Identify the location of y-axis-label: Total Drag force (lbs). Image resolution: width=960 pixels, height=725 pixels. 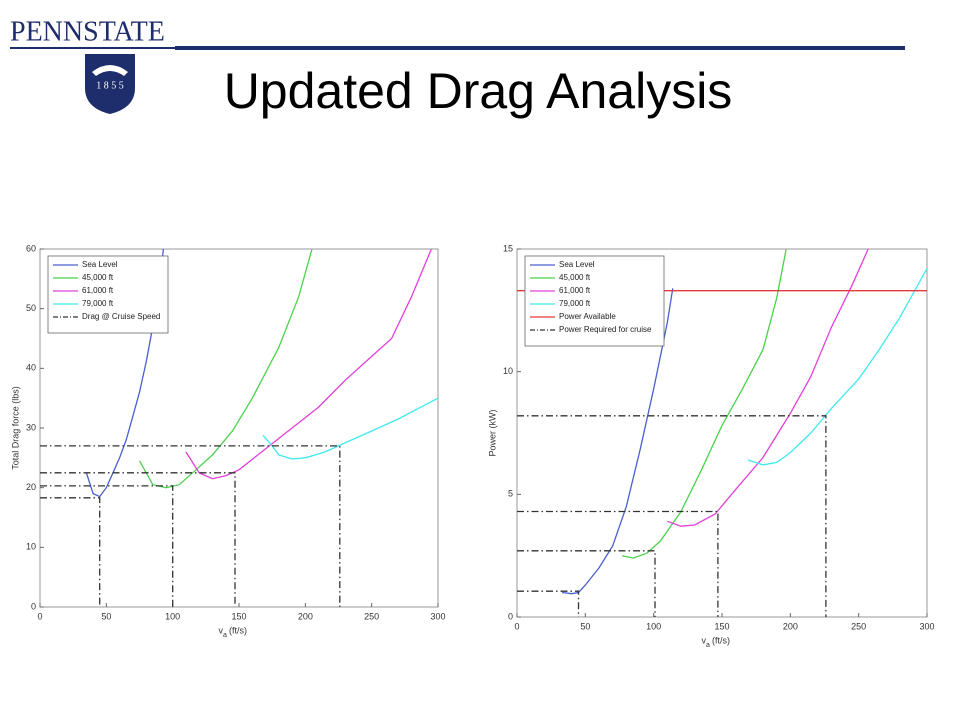
(15, 428).